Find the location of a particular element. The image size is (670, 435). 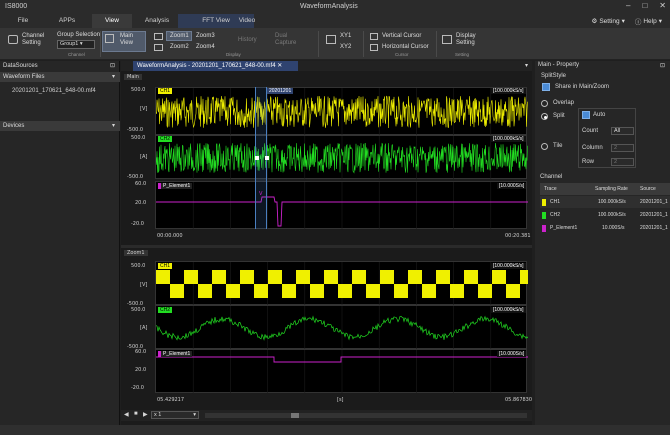

forward-icon: ▶ is located at coordinates (145, 415).